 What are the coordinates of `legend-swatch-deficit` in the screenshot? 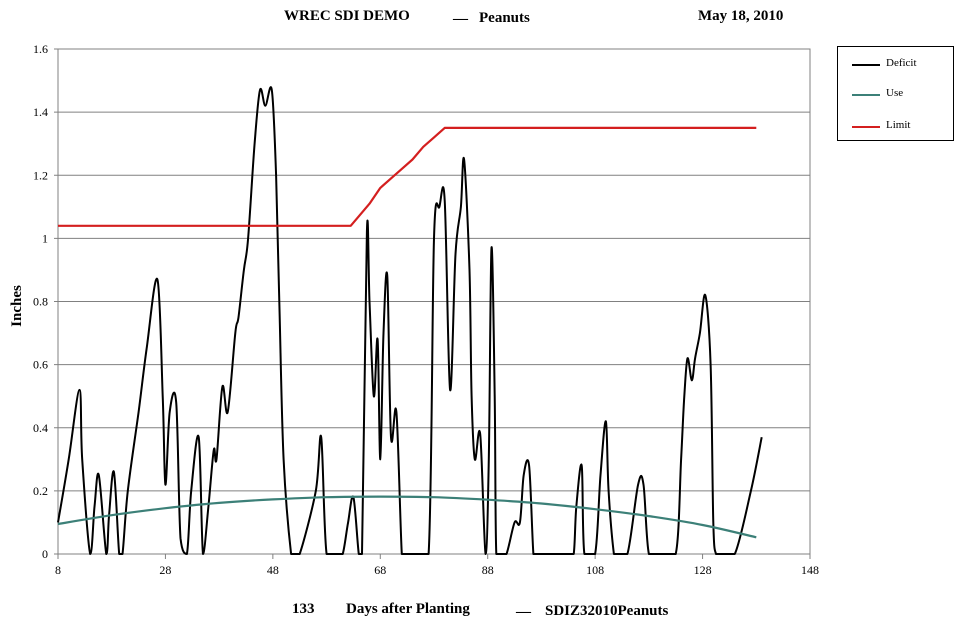 It's located at (866, 65).